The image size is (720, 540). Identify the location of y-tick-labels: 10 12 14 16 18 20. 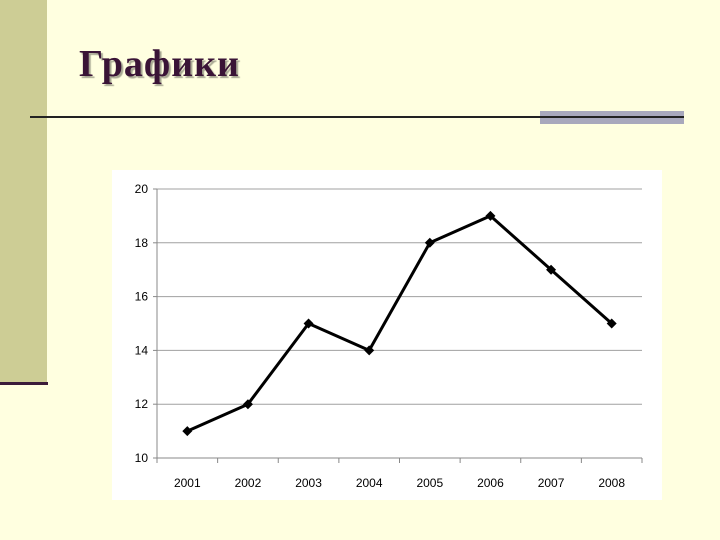
(142, 323).